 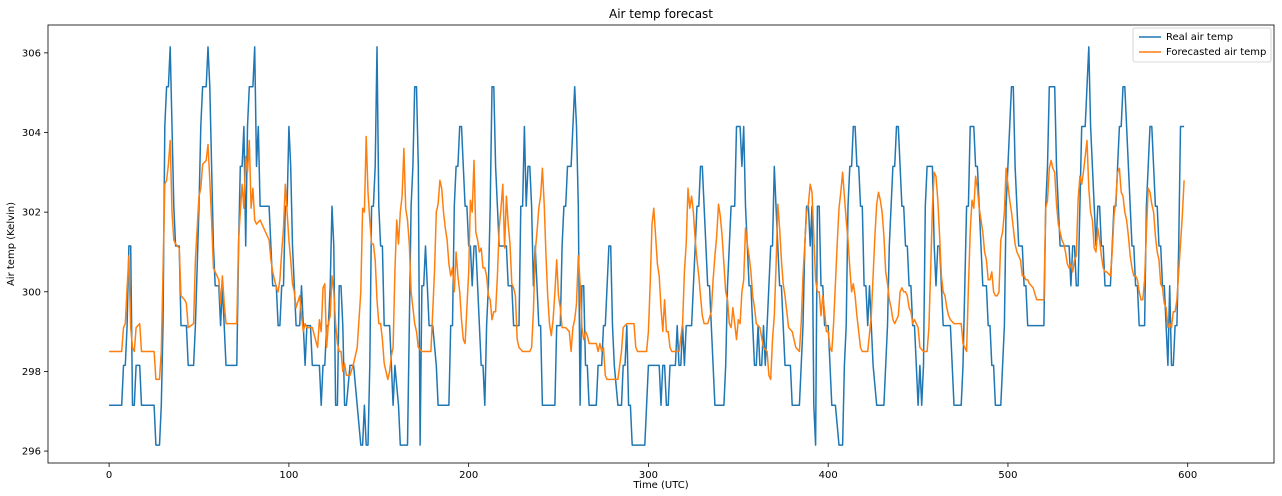 I want to click on y-tick-label: 302, so click(x=31, y=213).